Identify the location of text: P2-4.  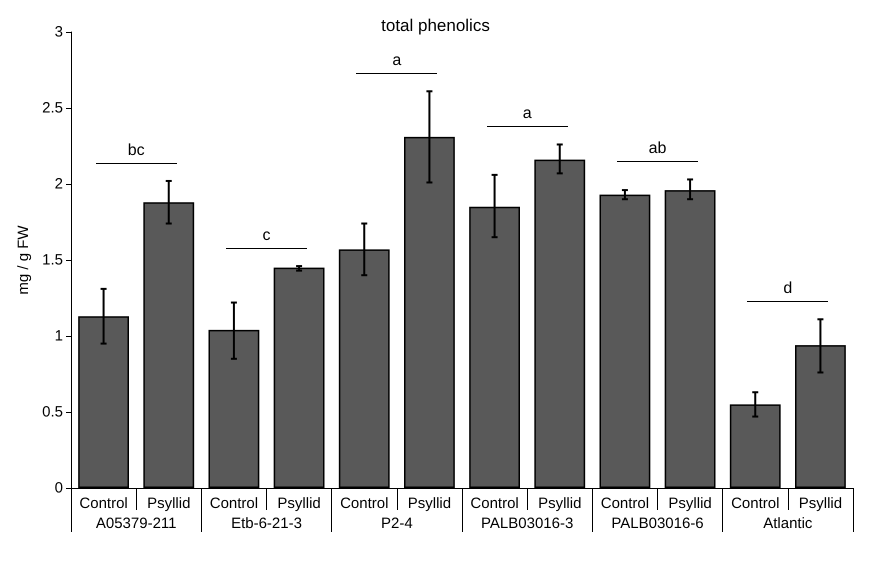
(396, 523).